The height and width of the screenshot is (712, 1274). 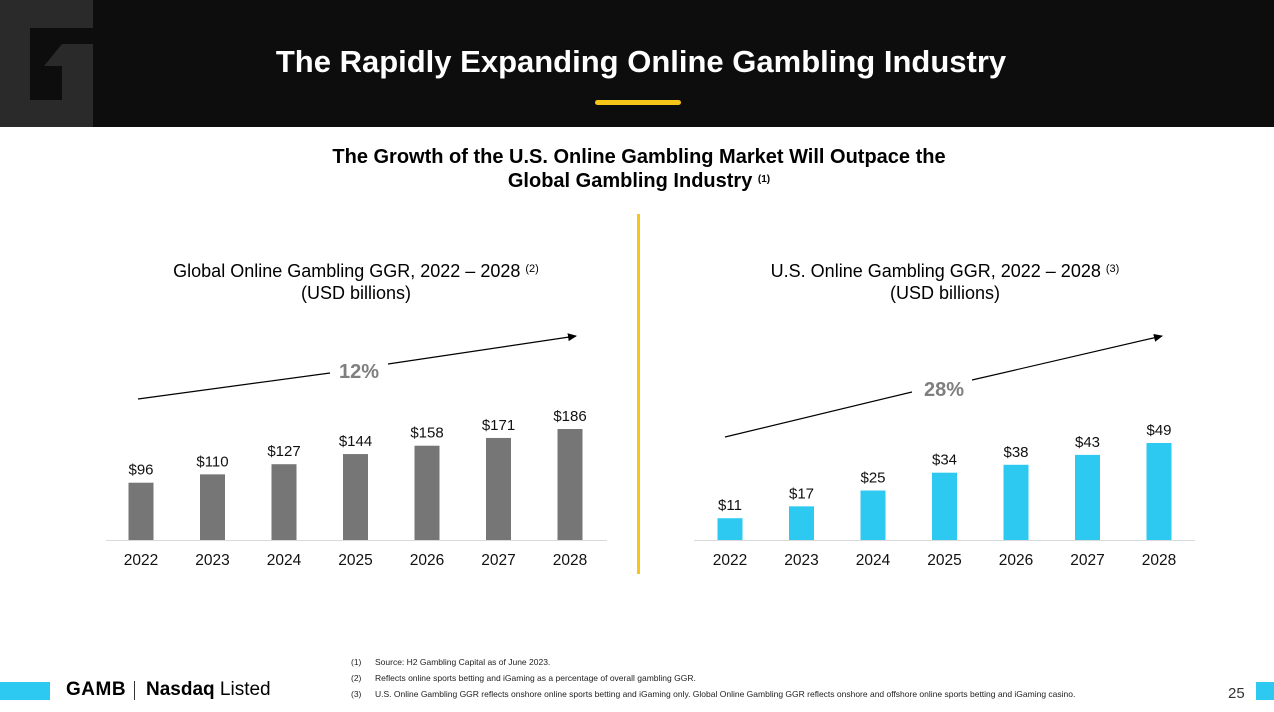 What do you see at coordinates (96, 689) in the screenshot?
I see `footer-brand: GAMB` at bounding box center [96, 689].